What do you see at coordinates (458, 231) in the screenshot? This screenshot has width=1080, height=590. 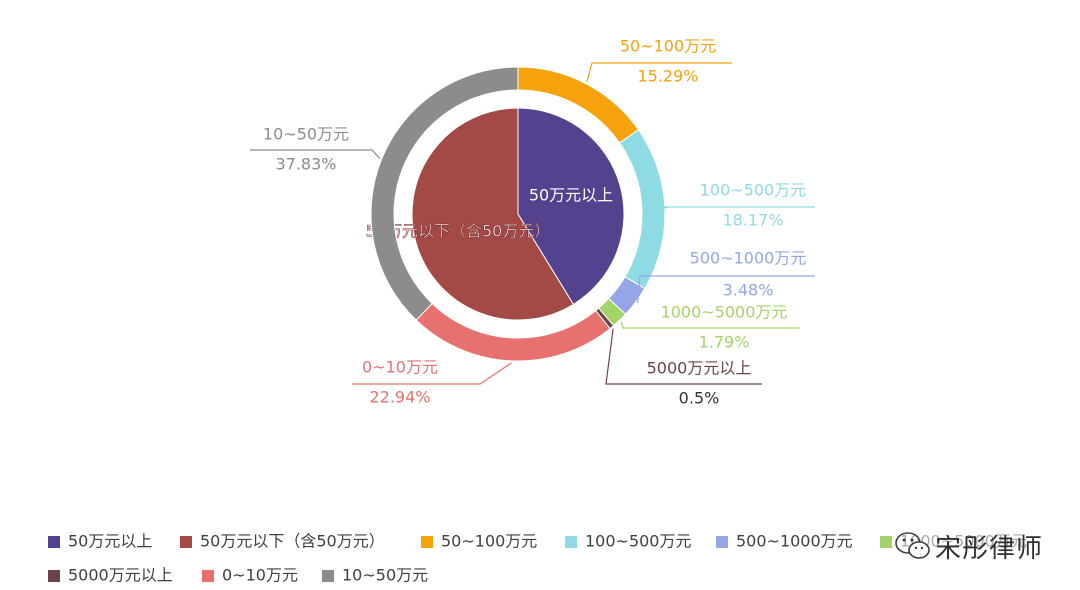 I see `inner-slice-label-1: 50万元以下（含50万元）` at bounding box center [458, 231].